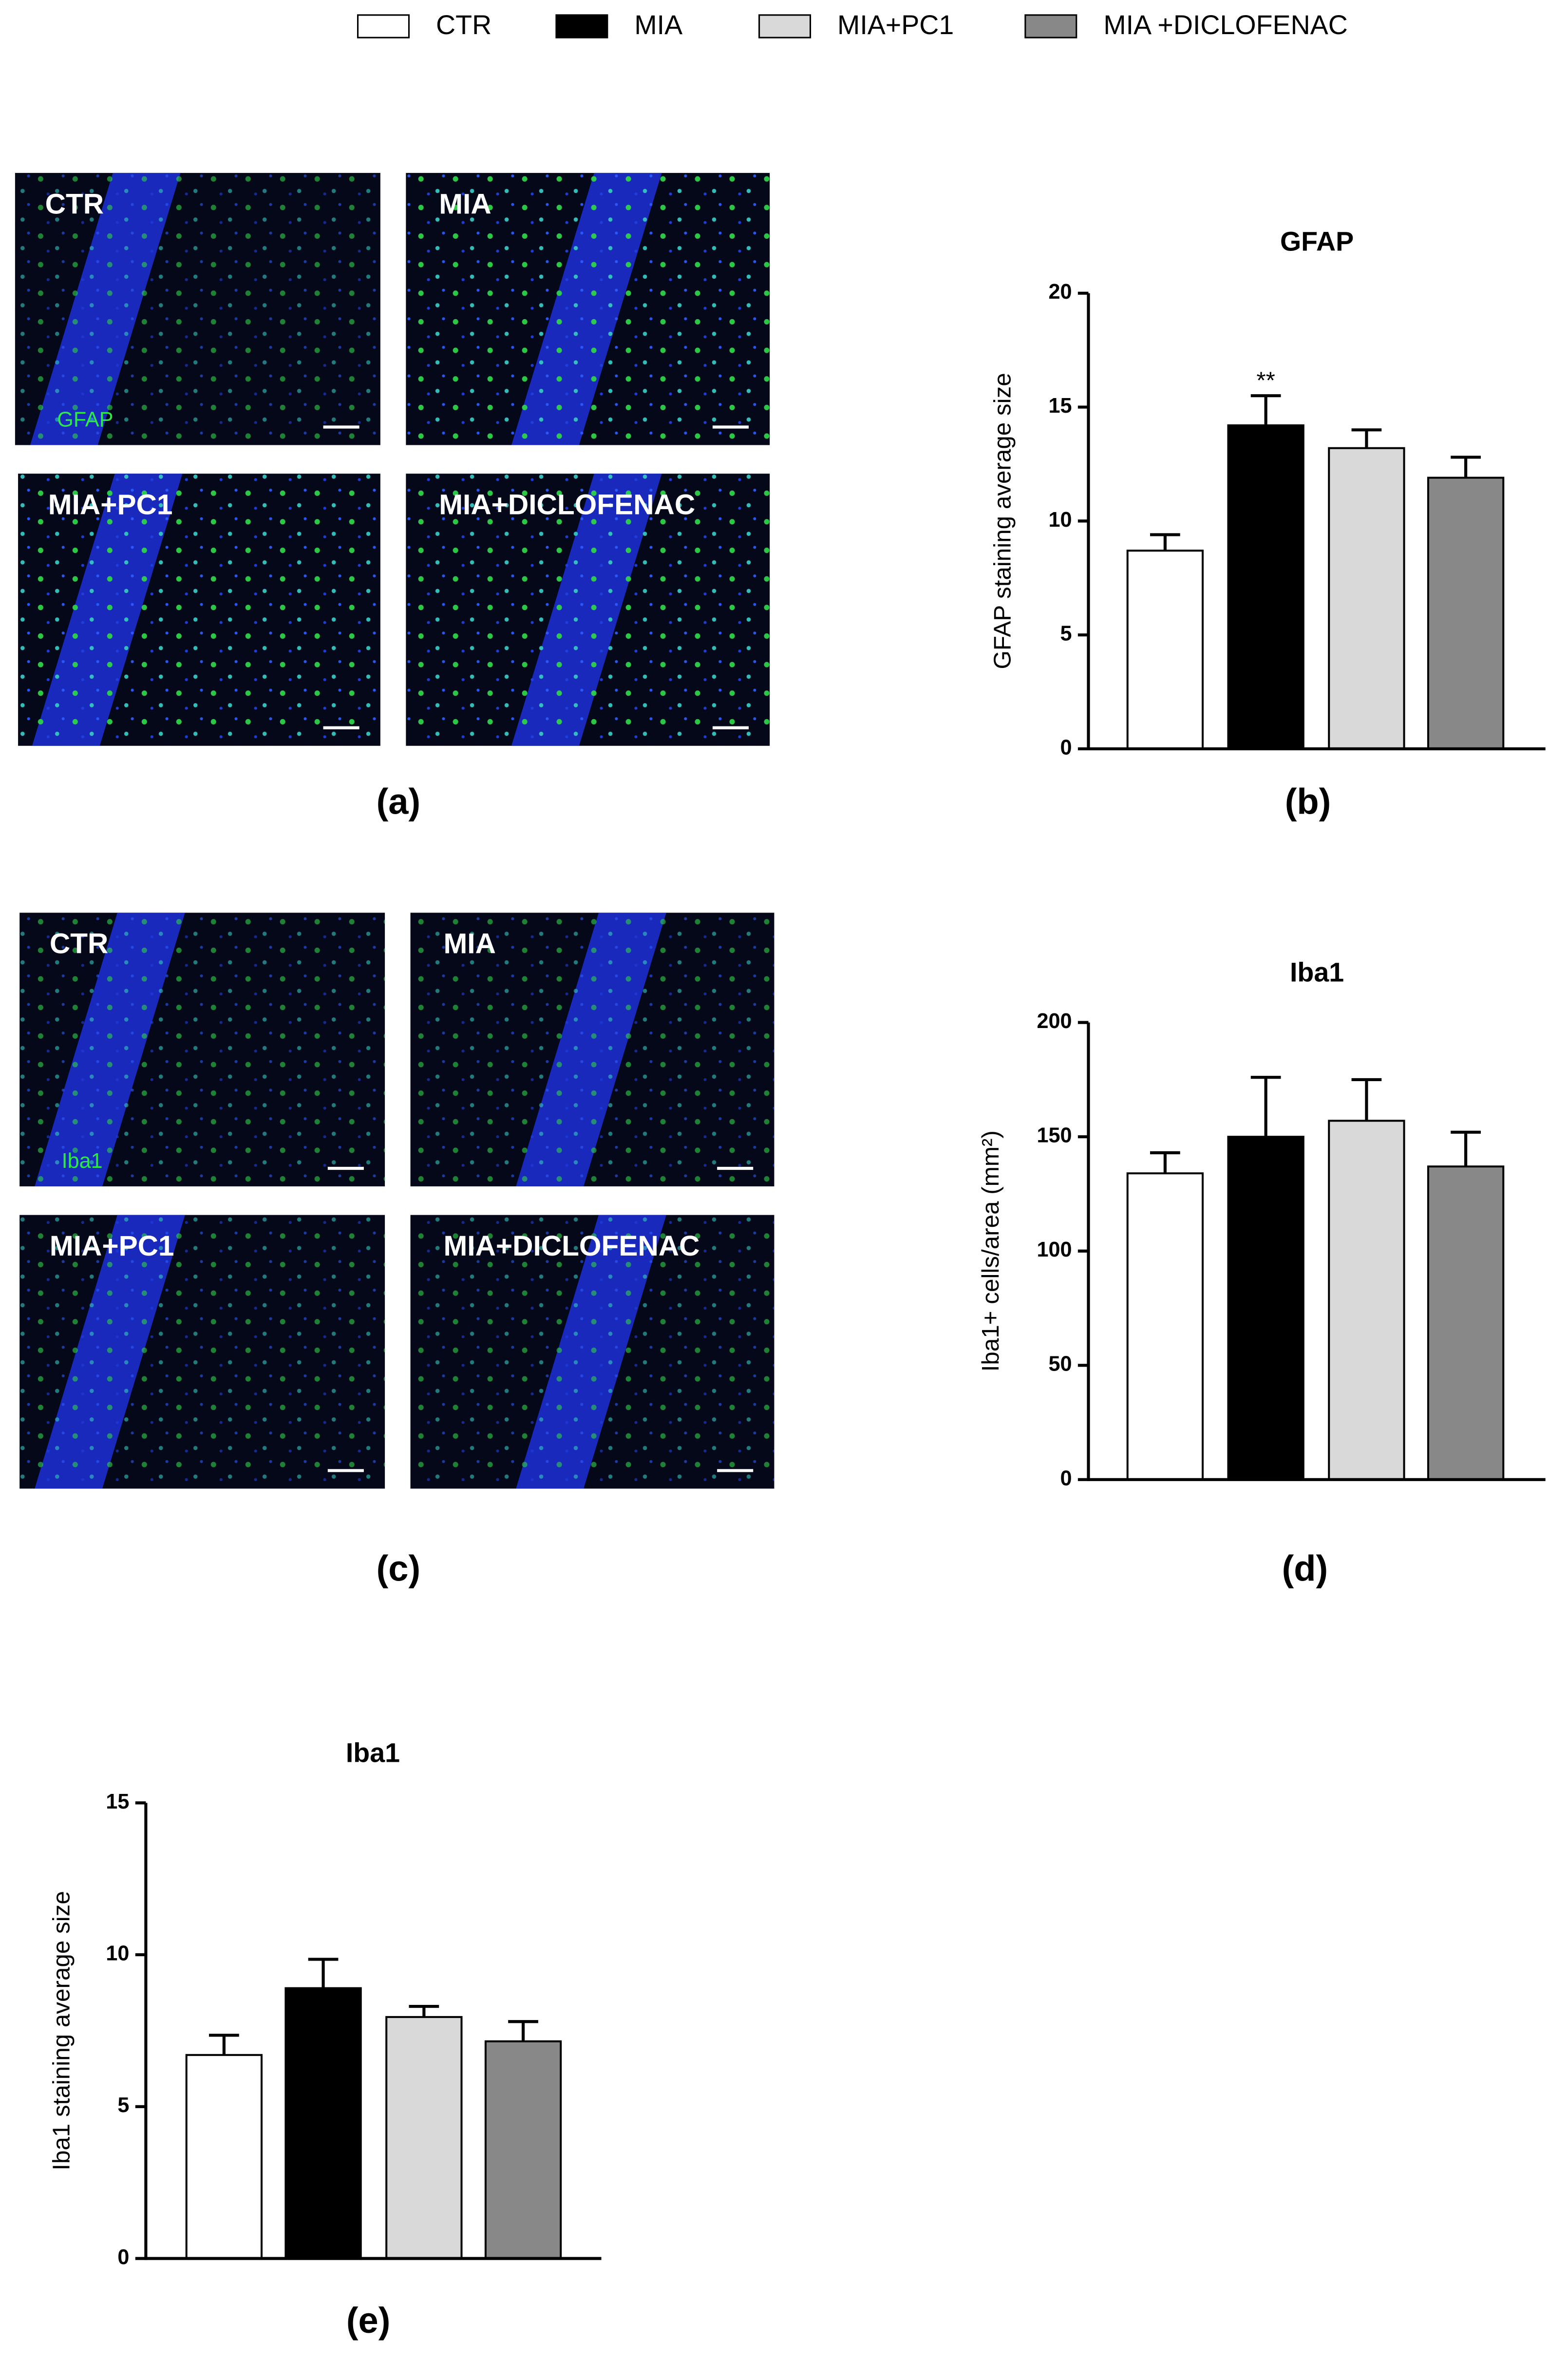 The height and width of the screenshot is (2363, 1568). What do you see at coordinates (1054, 1135) in the screenshot?
I see `y-tick-label: 150` at bounding box center [1054, 1135].